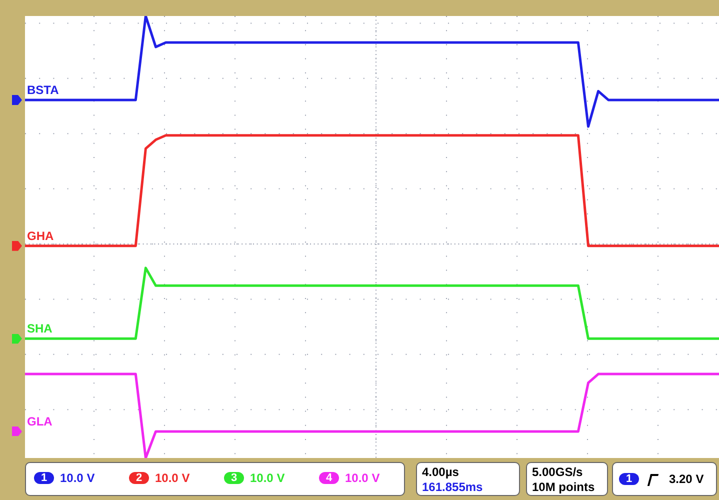 The width and height of the screenshot is (719, 500). Describe the element at coordinates (234, 478) in the screenshot. I see `text: 3` at that location.